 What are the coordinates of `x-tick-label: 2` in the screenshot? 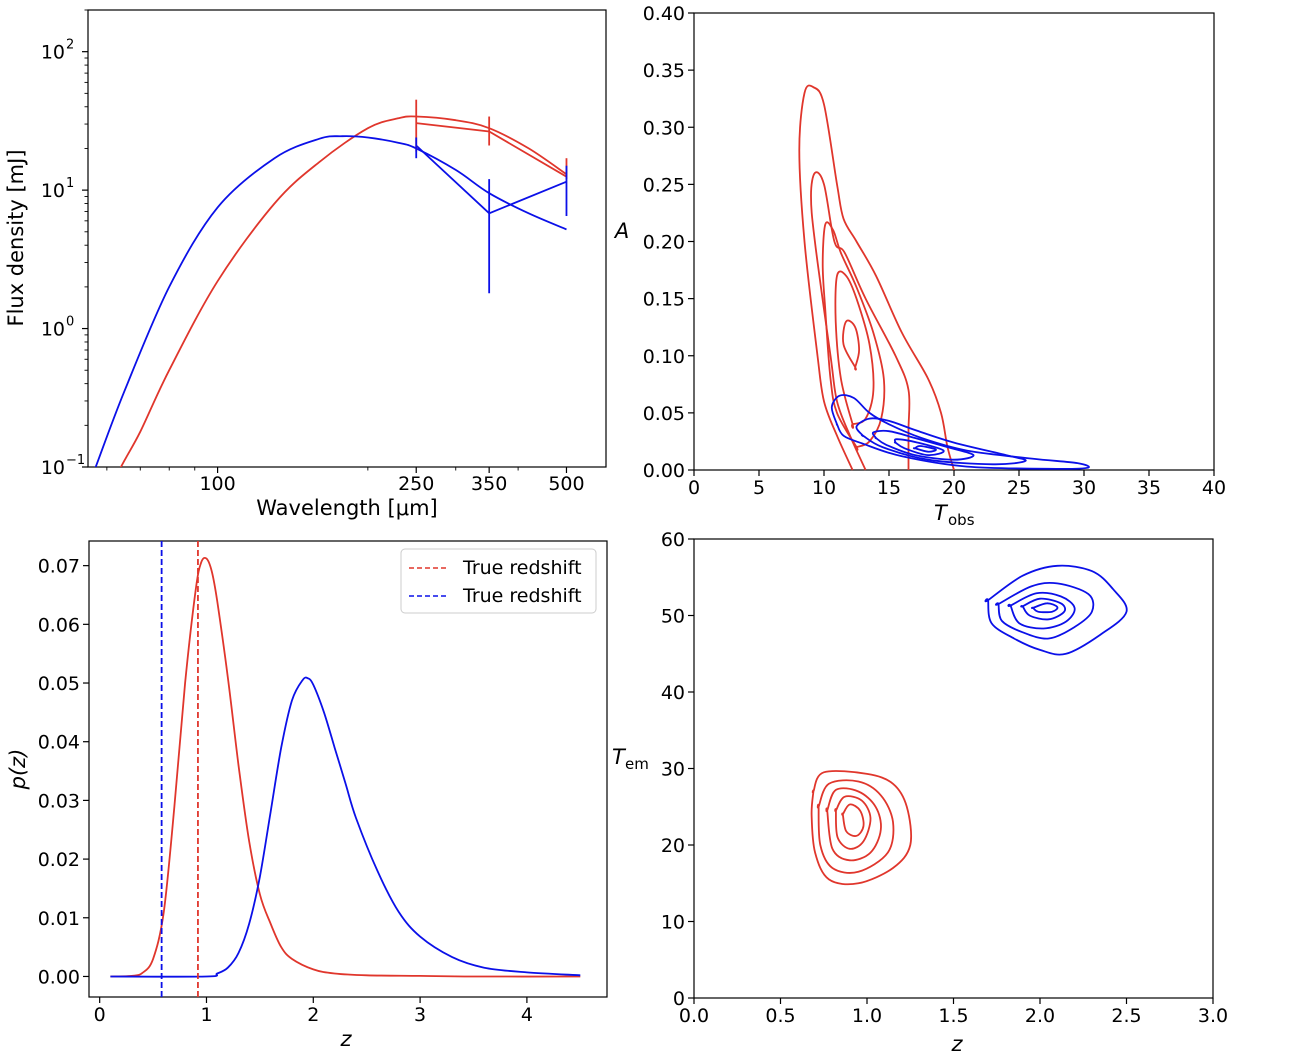 It's located at (313, 1015).